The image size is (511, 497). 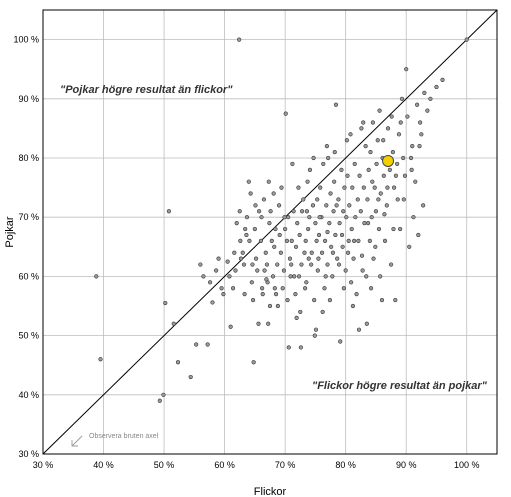 What do you see at coordinates (164, 465) in the screenshot?
I see `x-tick-label: 50 %` at bounding box center [164, 465].